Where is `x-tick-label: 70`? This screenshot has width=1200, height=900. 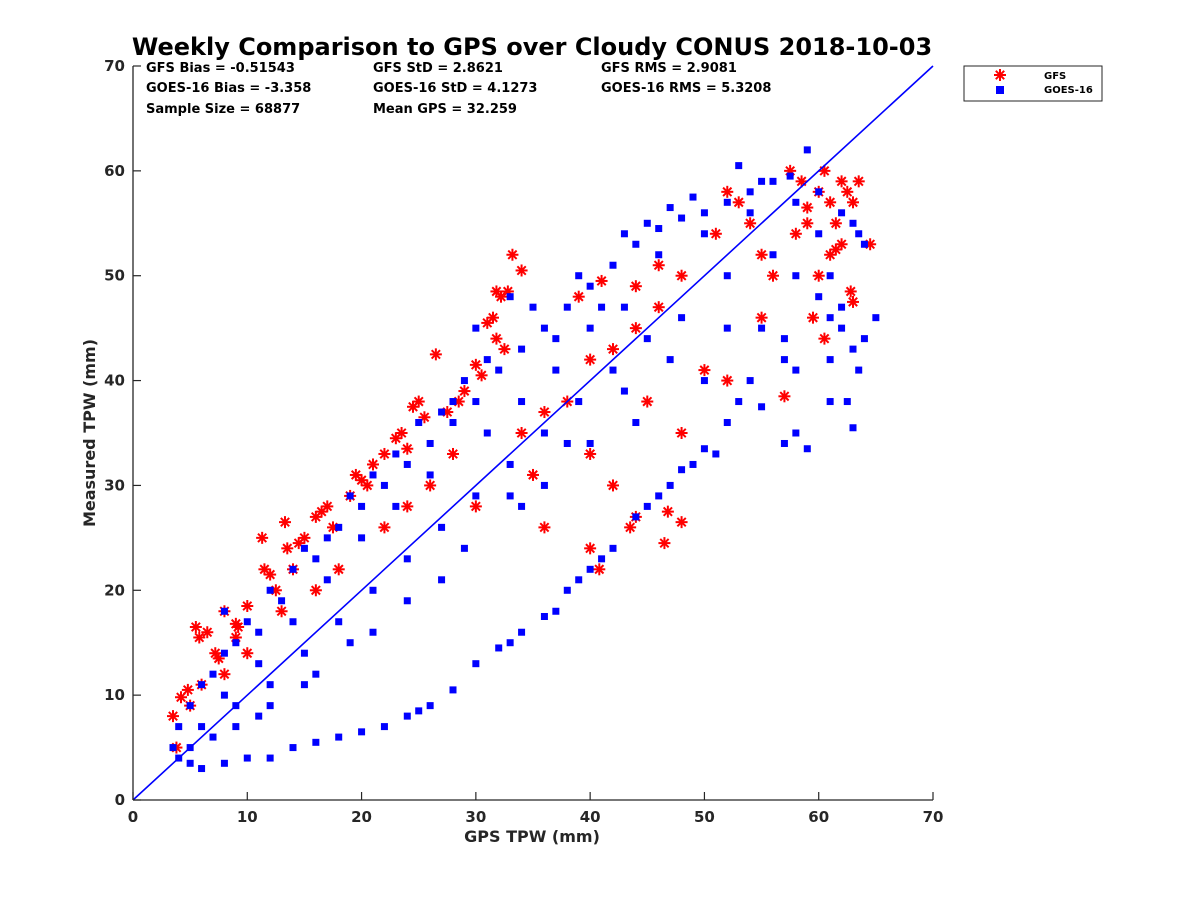 x-tick-label: 70 is located at coordinates (933, 817).